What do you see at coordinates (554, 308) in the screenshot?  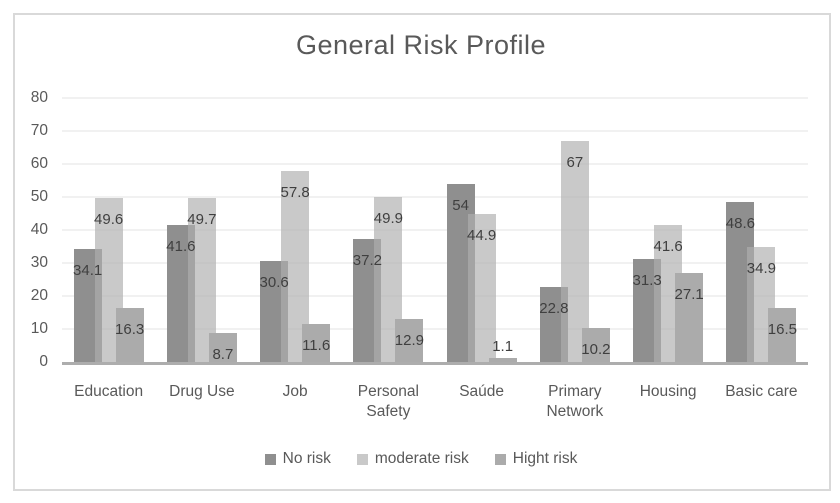 I see `data-label: 22.8` at bounding box center [554, 308].